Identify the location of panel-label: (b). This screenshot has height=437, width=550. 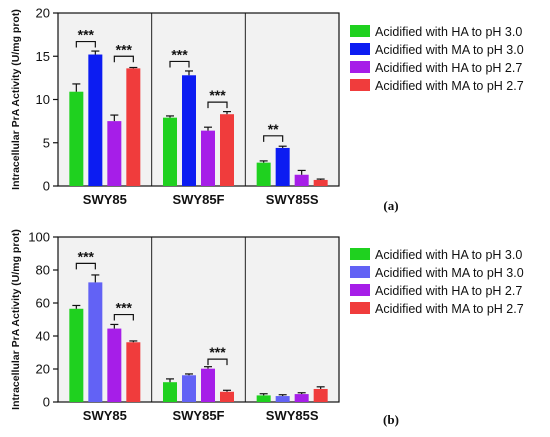
(391, 419).